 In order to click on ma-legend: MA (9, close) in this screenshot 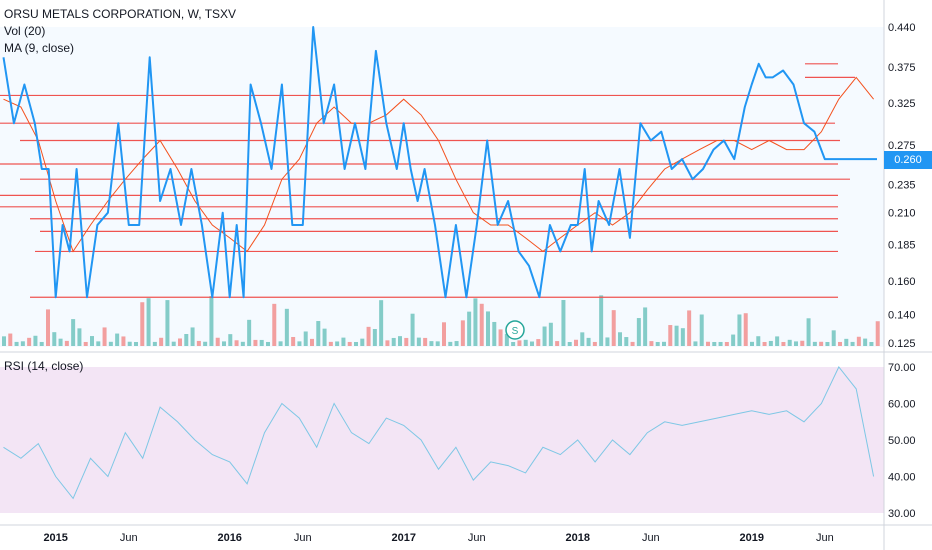, I will do `click(39, 48)`.